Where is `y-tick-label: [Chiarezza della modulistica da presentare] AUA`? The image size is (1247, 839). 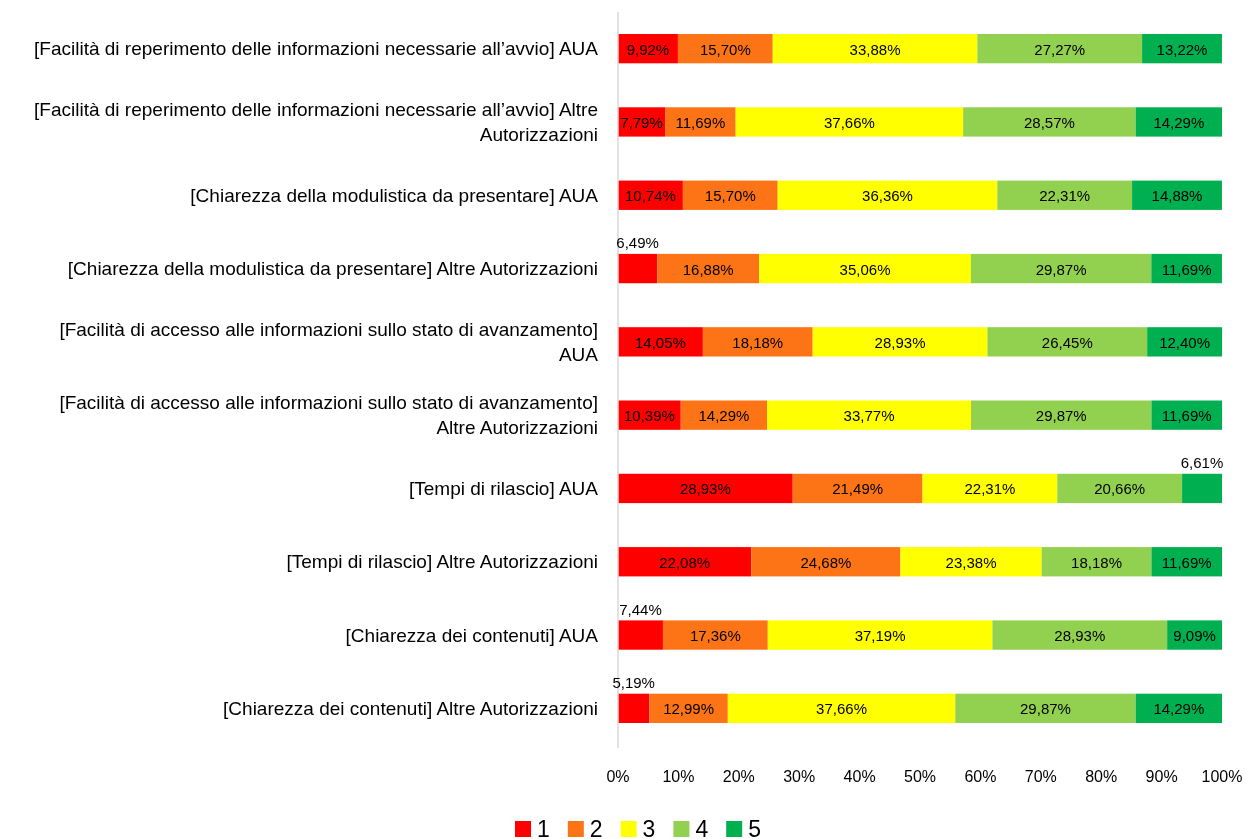 y-tick-label: [Chiarezza della modulistica da presentare] AUA is located at coordinates (394, 195).